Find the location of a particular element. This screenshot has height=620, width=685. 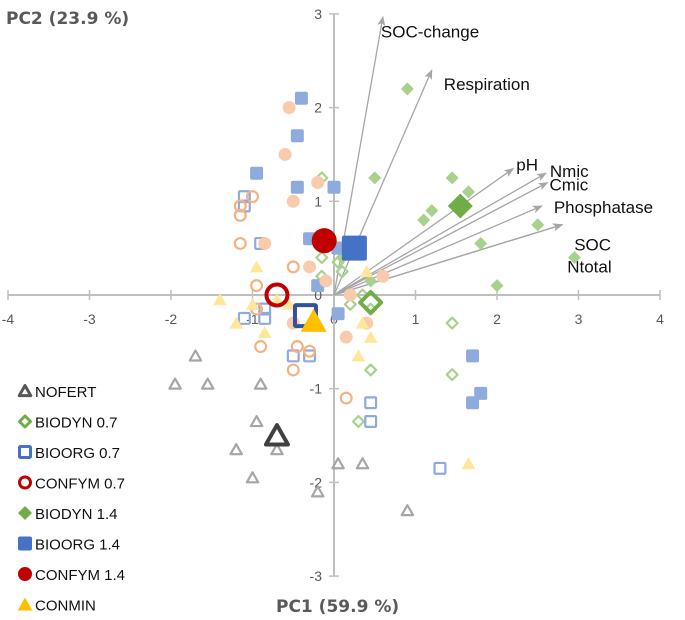

mean-nofert is located at coordinates (276, 435).